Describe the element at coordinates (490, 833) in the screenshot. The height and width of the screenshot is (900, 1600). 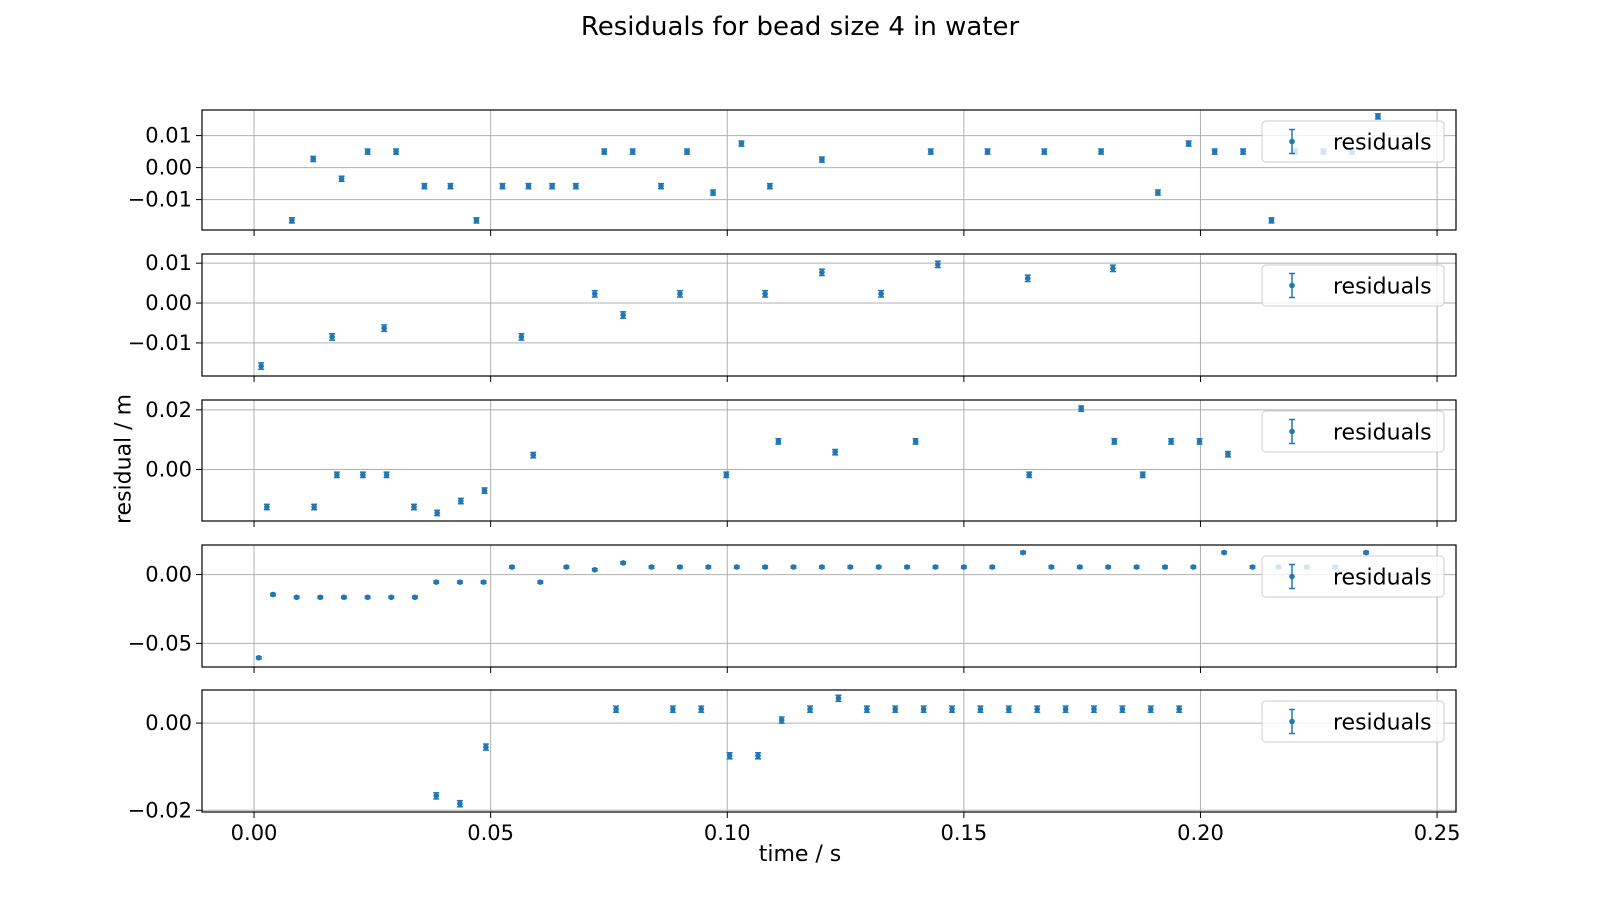
I see `x-tick-label: 0.05` at that location.